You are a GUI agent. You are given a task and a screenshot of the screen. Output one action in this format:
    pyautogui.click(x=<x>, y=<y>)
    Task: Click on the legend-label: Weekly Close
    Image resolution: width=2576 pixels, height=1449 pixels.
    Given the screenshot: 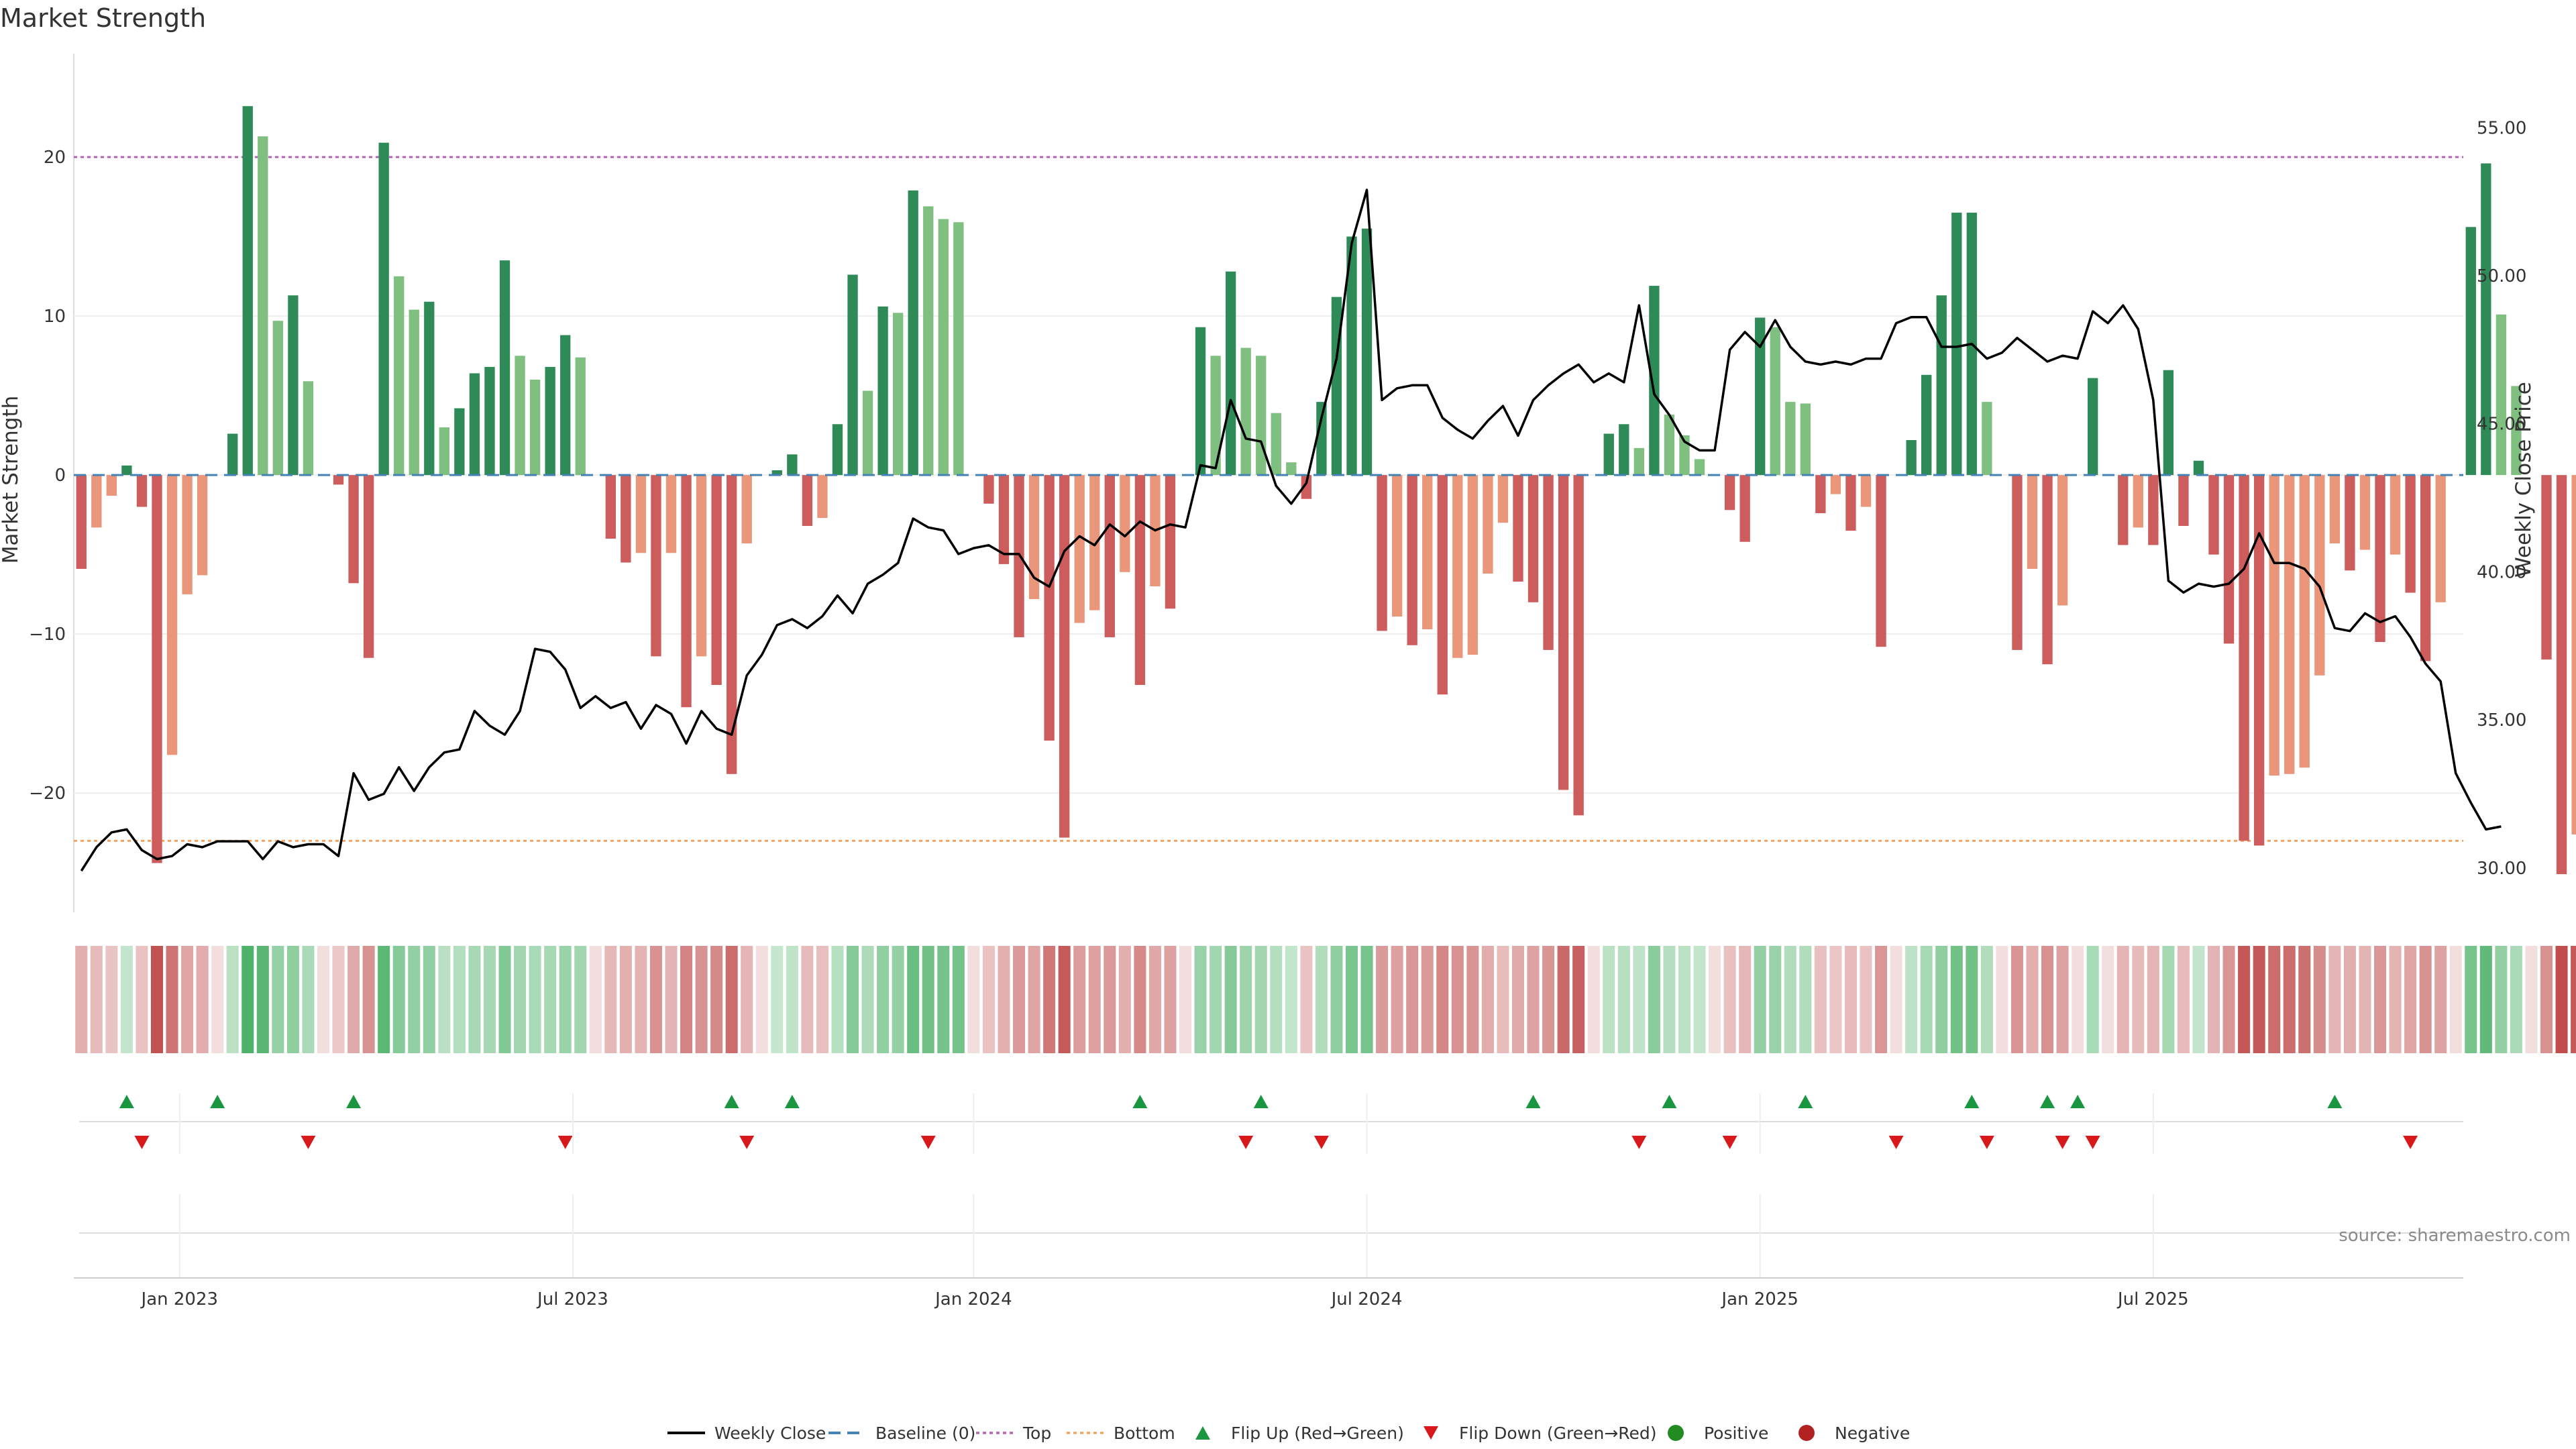 What is the action you would take?
    pyautogui.click(x=770, y=1433)
    